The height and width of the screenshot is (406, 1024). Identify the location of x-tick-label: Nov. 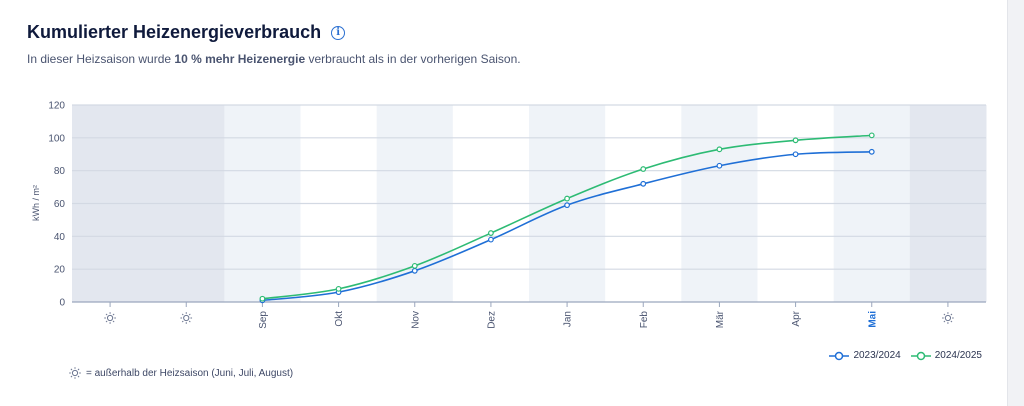
(415, 320).